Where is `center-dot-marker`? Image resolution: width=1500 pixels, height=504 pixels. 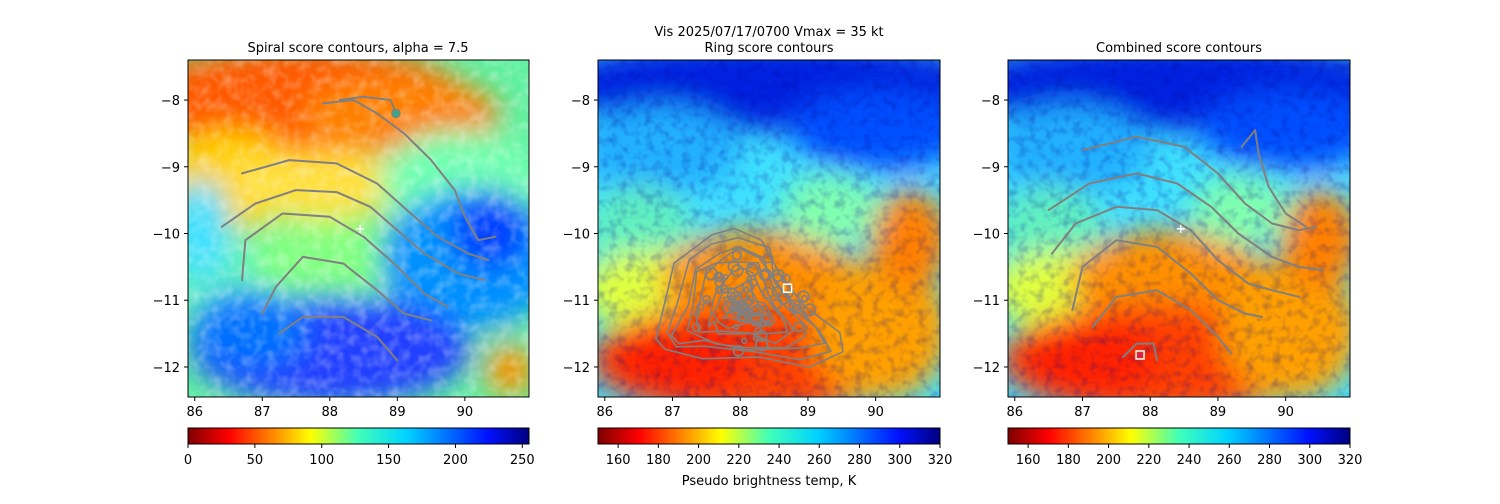
center-dot-marker is located at coordinates (1140, 355).